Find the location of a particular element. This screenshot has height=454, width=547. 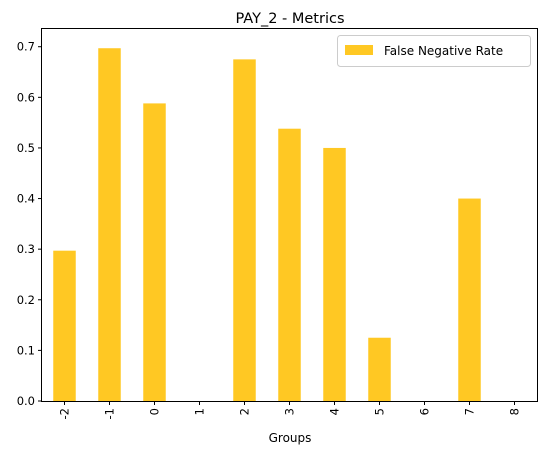

x-tick-label: 0 is located at coordinates (155, 411).